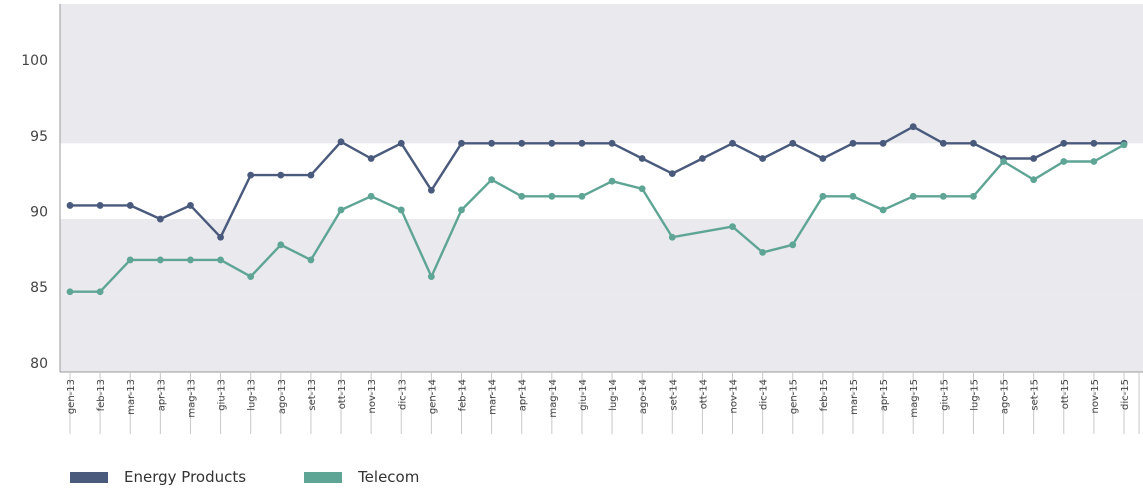 This screenshot has height=494, width=1143. I want to click on x-tick-label: mar-15, so click(854, 397).